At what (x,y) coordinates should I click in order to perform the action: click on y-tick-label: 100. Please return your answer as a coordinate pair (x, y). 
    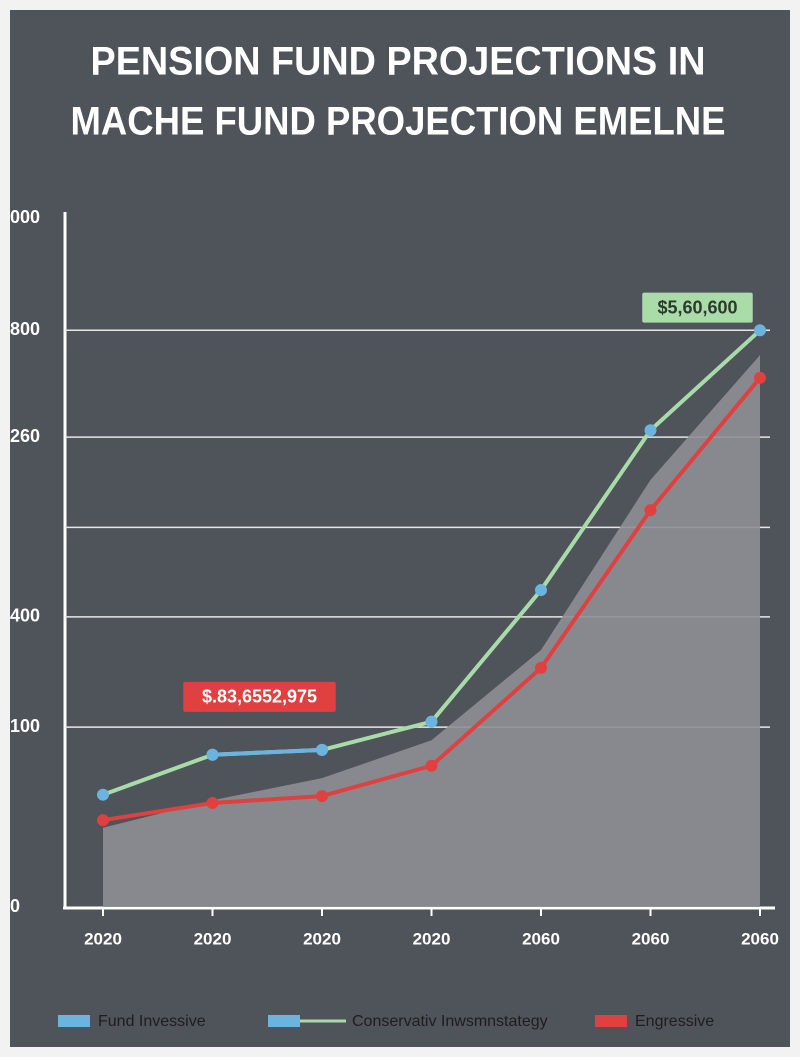
    Looking at the image, I should click on (25, 726).